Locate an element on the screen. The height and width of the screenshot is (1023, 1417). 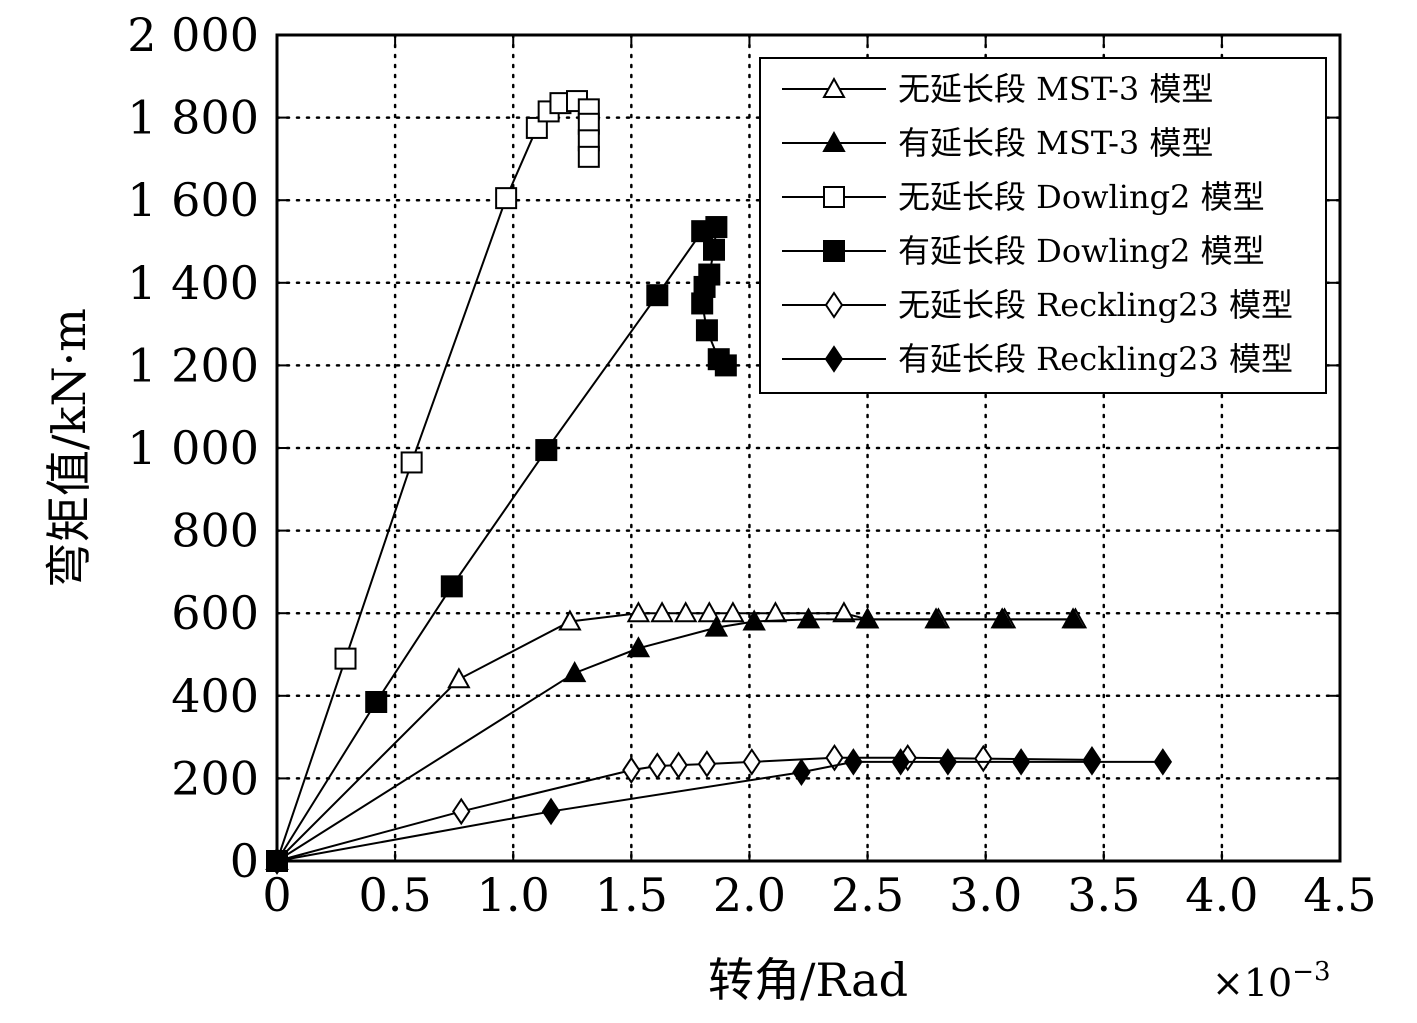
legend-entry: 无延长段 MST-3 模型 is located at coordinates (997, 89).